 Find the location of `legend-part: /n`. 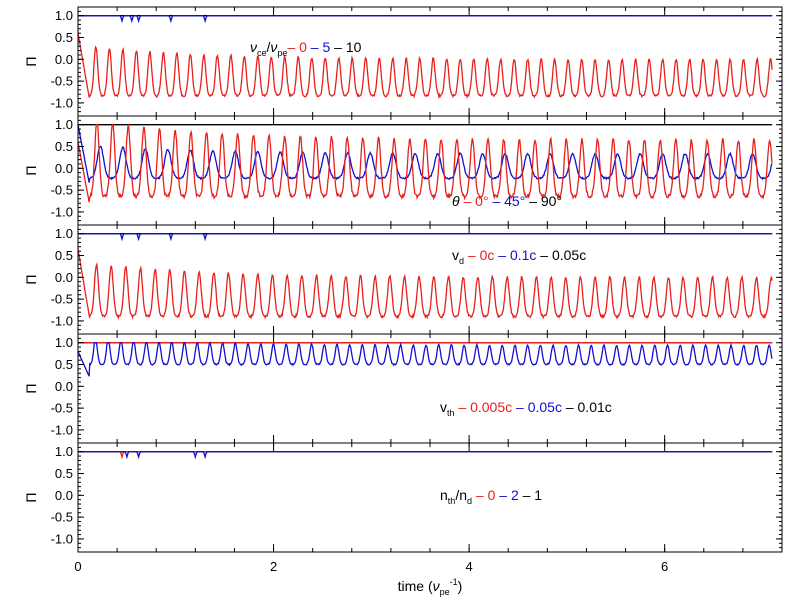

legend-part: /n is located at coordinates (461, 495).